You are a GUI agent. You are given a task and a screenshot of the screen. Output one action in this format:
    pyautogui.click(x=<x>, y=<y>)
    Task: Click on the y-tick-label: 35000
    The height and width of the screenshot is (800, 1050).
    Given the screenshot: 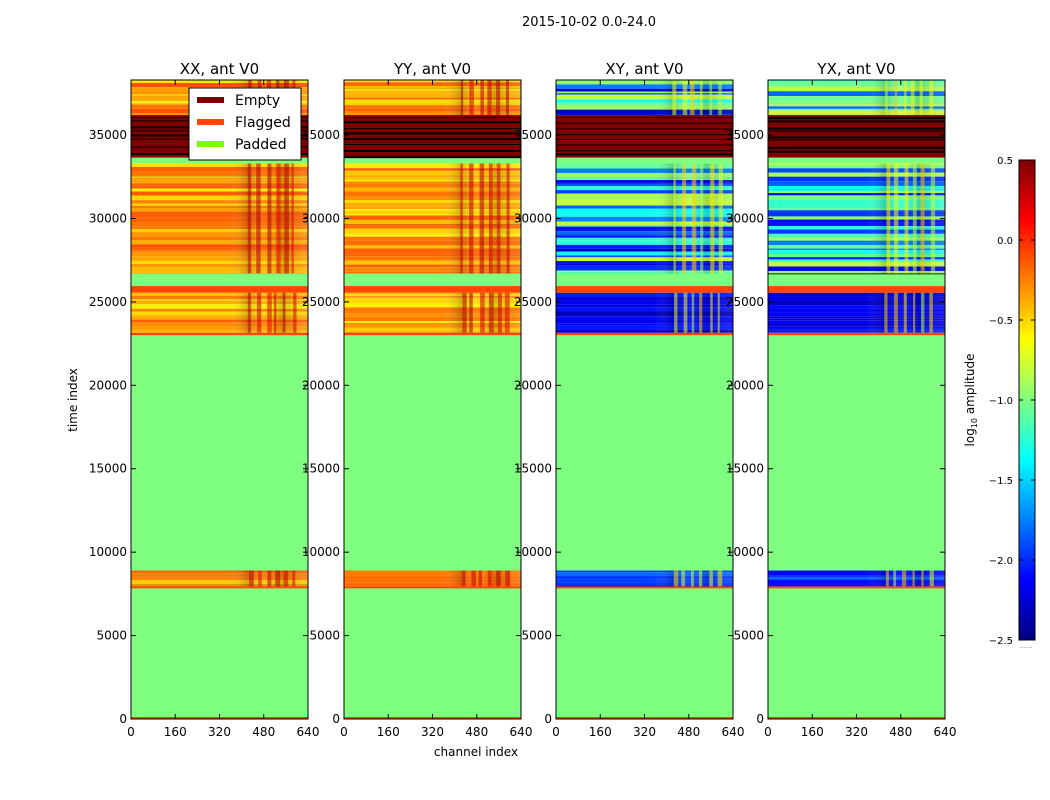 What is the action you would take?
    pyautogui.click(x=321, y=135)
    